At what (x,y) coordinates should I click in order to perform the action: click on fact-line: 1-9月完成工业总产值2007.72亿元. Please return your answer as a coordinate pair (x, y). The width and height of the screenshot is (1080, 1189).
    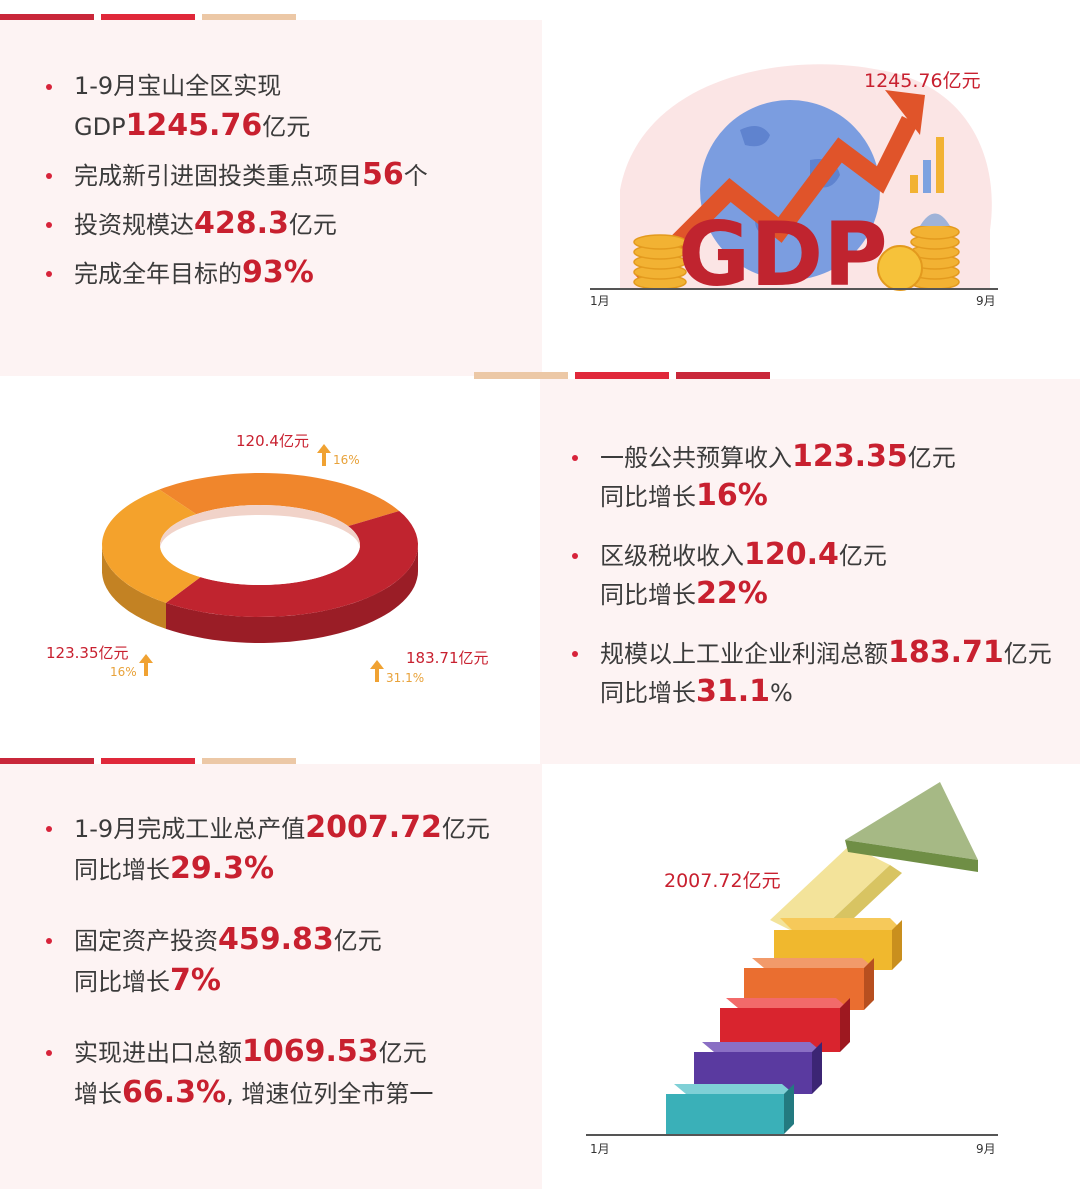
    Looking at the image, I should click on (304, 828).